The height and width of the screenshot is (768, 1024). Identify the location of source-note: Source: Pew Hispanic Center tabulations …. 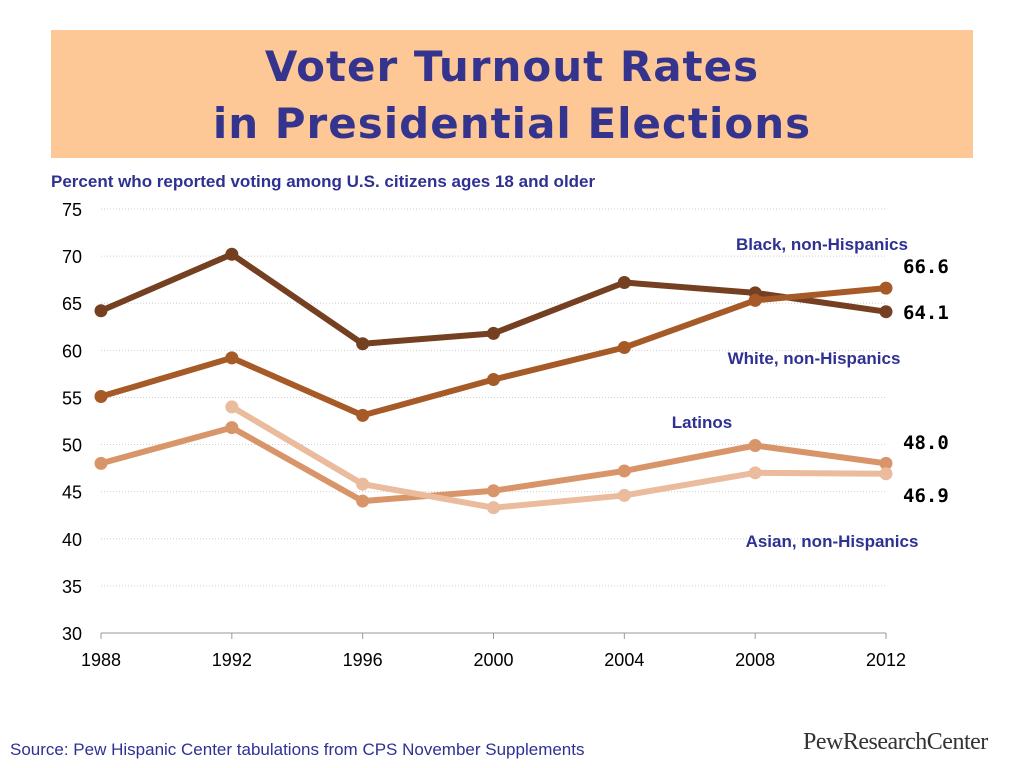
(297, 749).